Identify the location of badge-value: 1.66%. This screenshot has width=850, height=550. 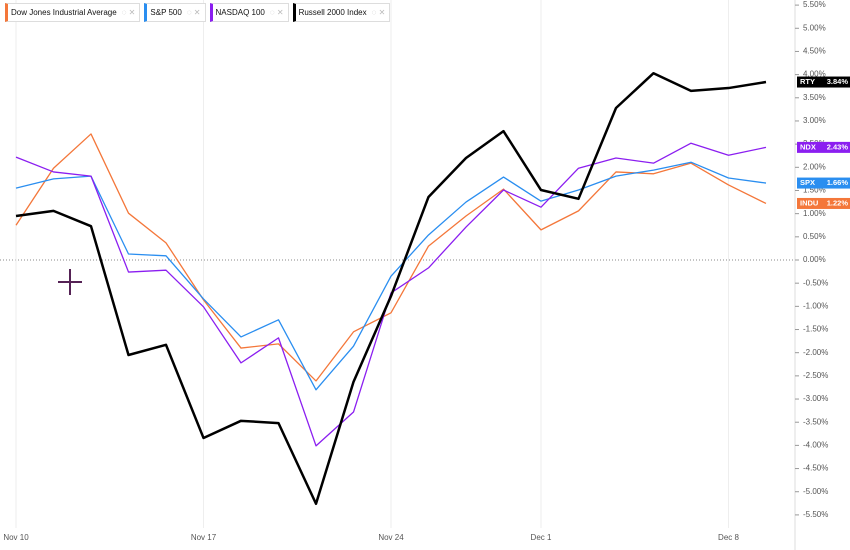
(838, 182).